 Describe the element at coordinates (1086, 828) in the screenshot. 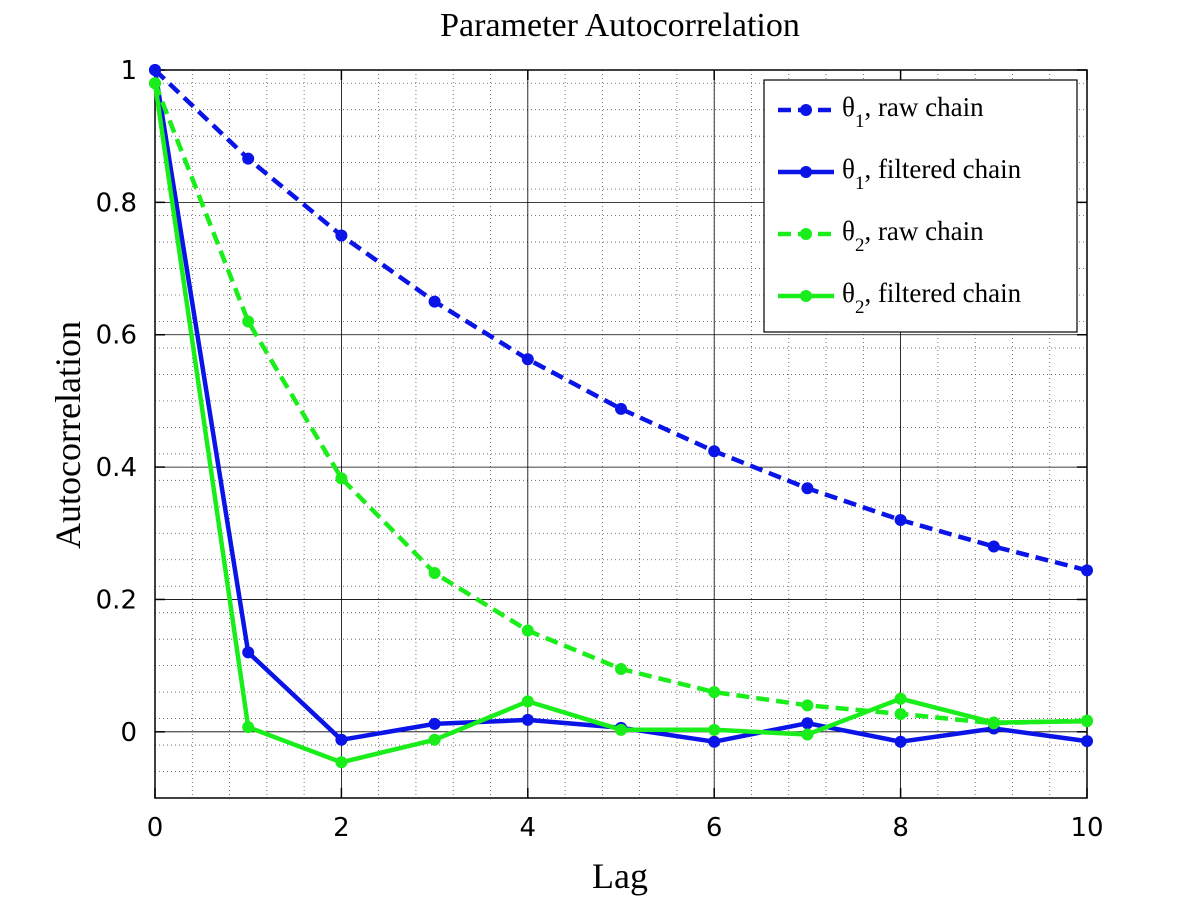

I see `x-tick-label: 10` at that location.